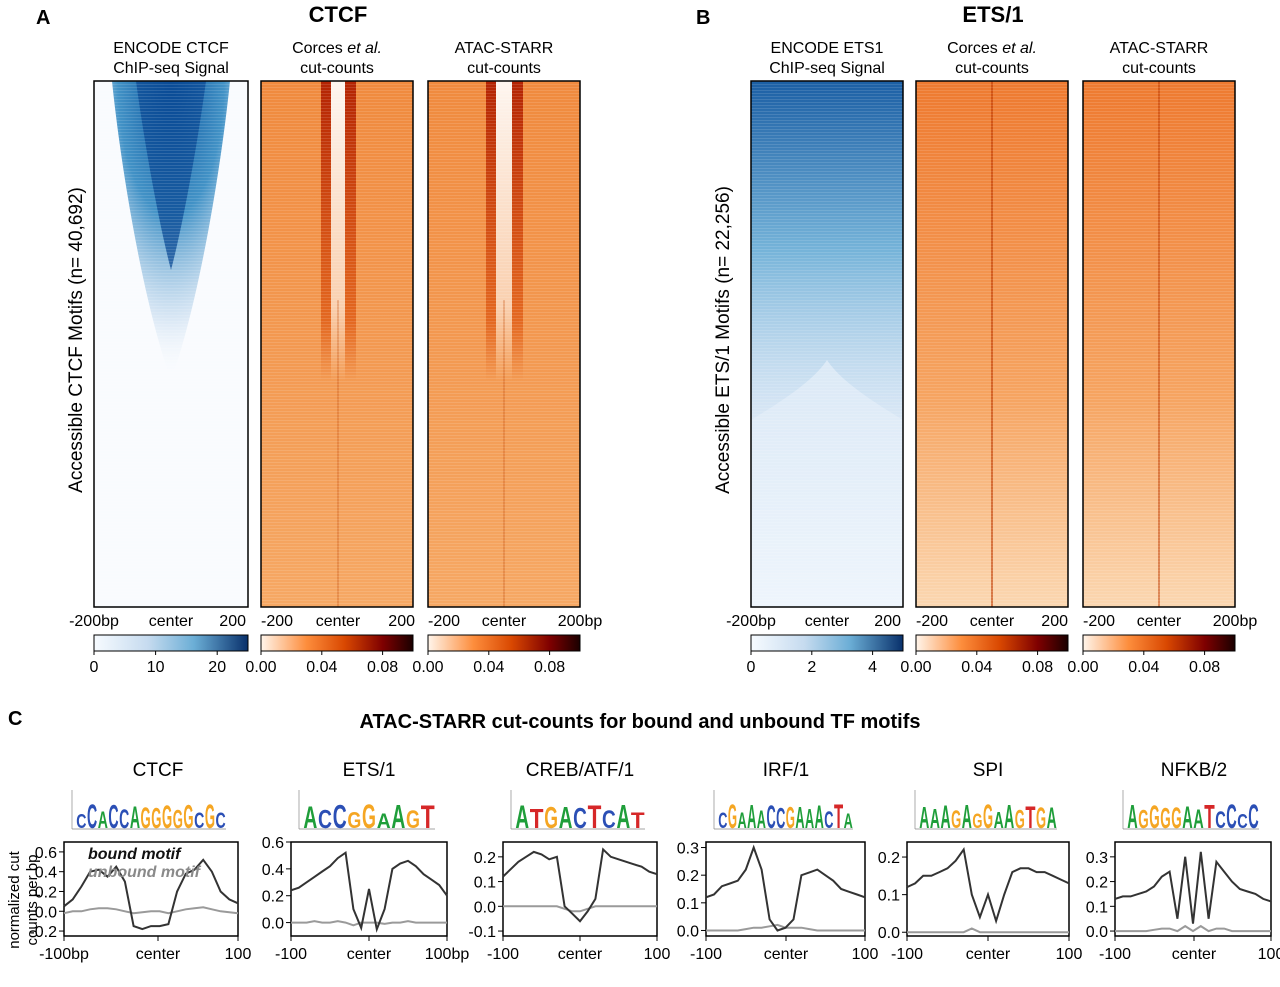 The image size is (1280, 987). Describe the element at coordinates (447, 954) in the screenshot. I see `x-tick-label: 100bp` at that location.